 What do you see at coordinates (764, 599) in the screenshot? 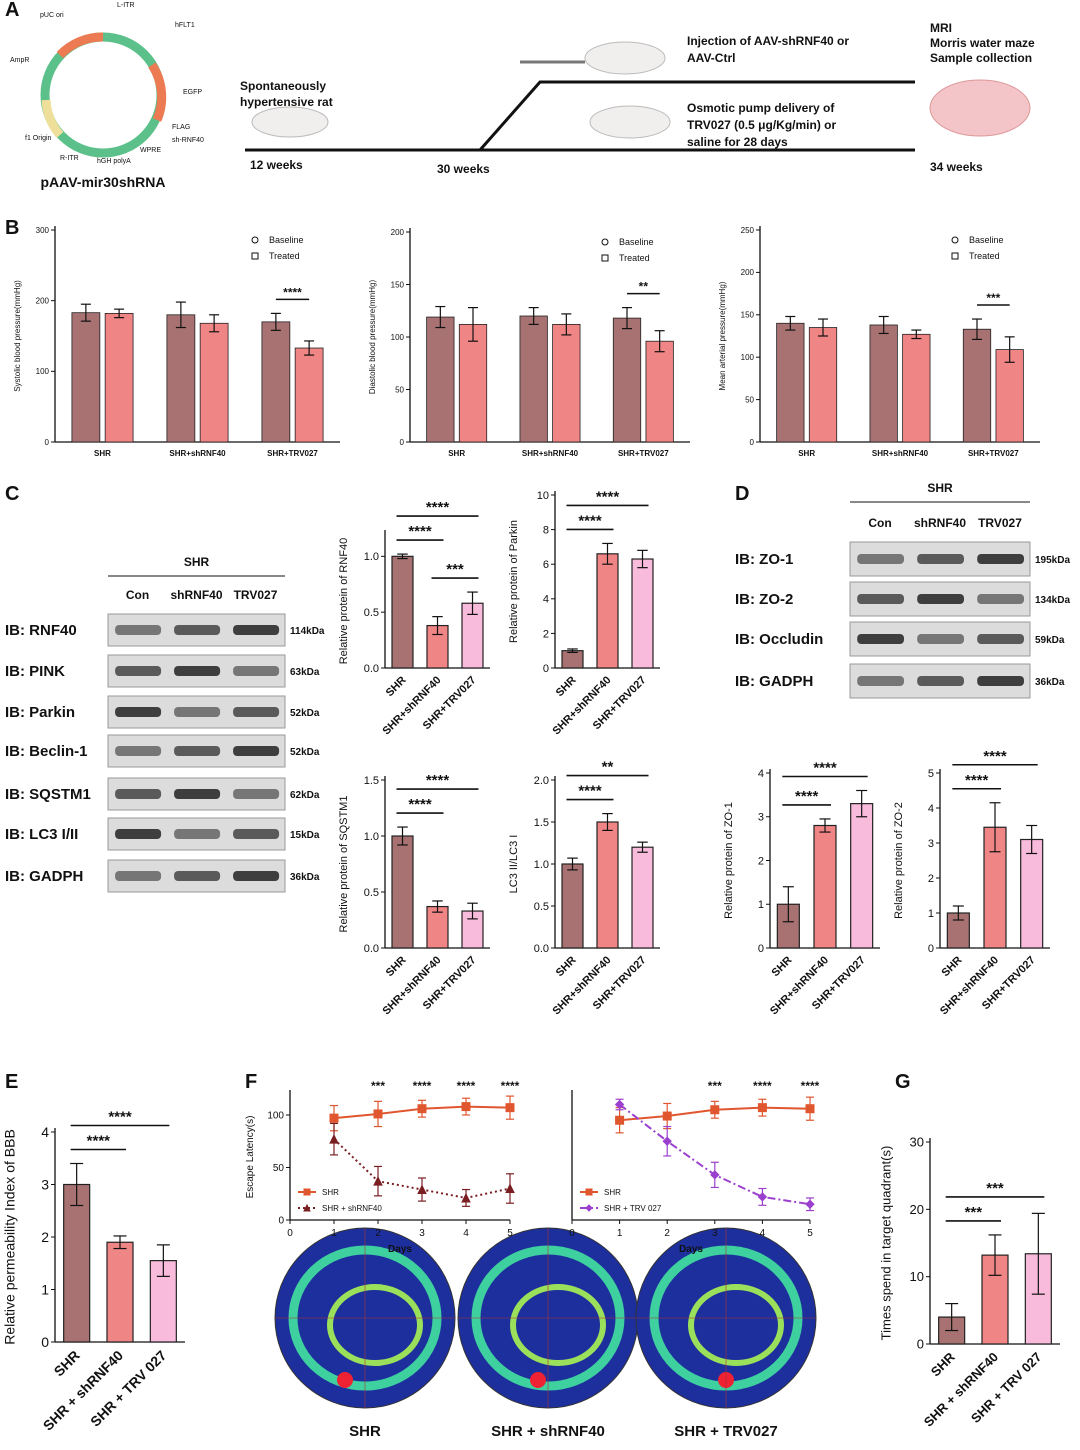
I see `blot-label: IB: ZO-2` at bounding box center [764, 599].